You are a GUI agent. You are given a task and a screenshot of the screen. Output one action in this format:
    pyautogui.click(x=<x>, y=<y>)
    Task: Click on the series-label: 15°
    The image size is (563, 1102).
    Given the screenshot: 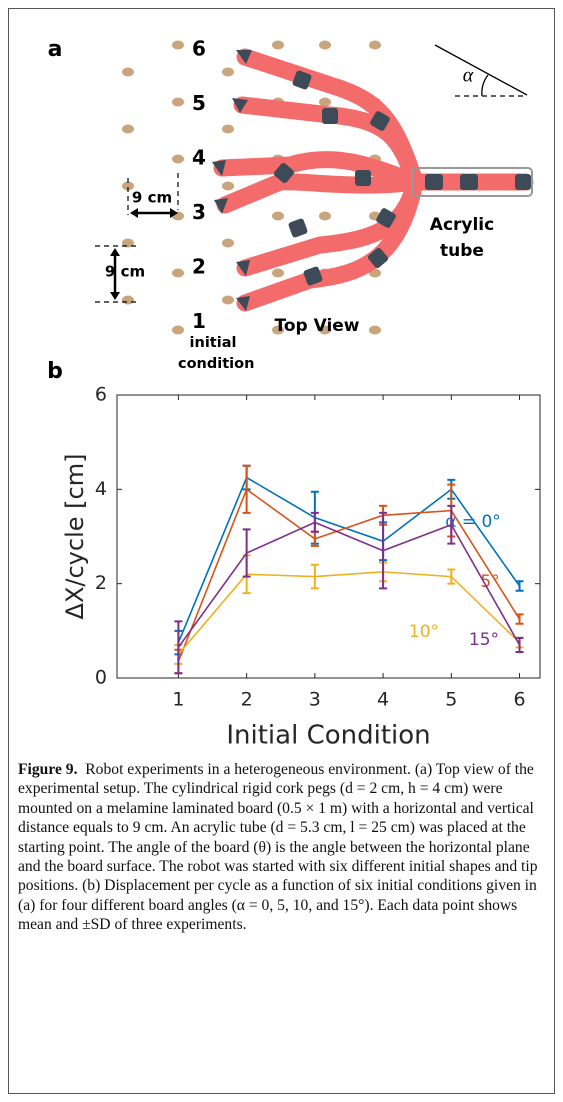 What is the action you would take?
    pyautogui.click(x=484, y=640)
    